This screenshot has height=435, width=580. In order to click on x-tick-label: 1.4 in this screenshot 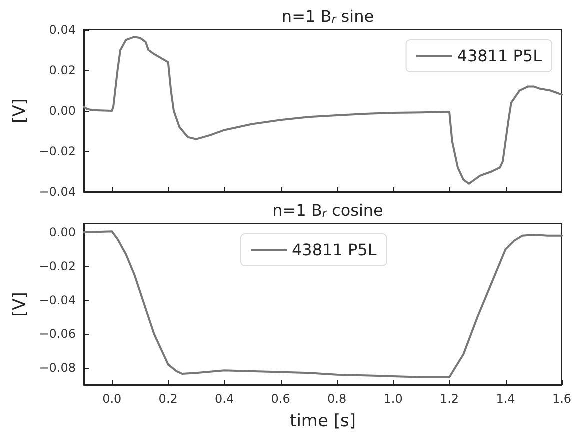, I will do `click(506, 399)`.